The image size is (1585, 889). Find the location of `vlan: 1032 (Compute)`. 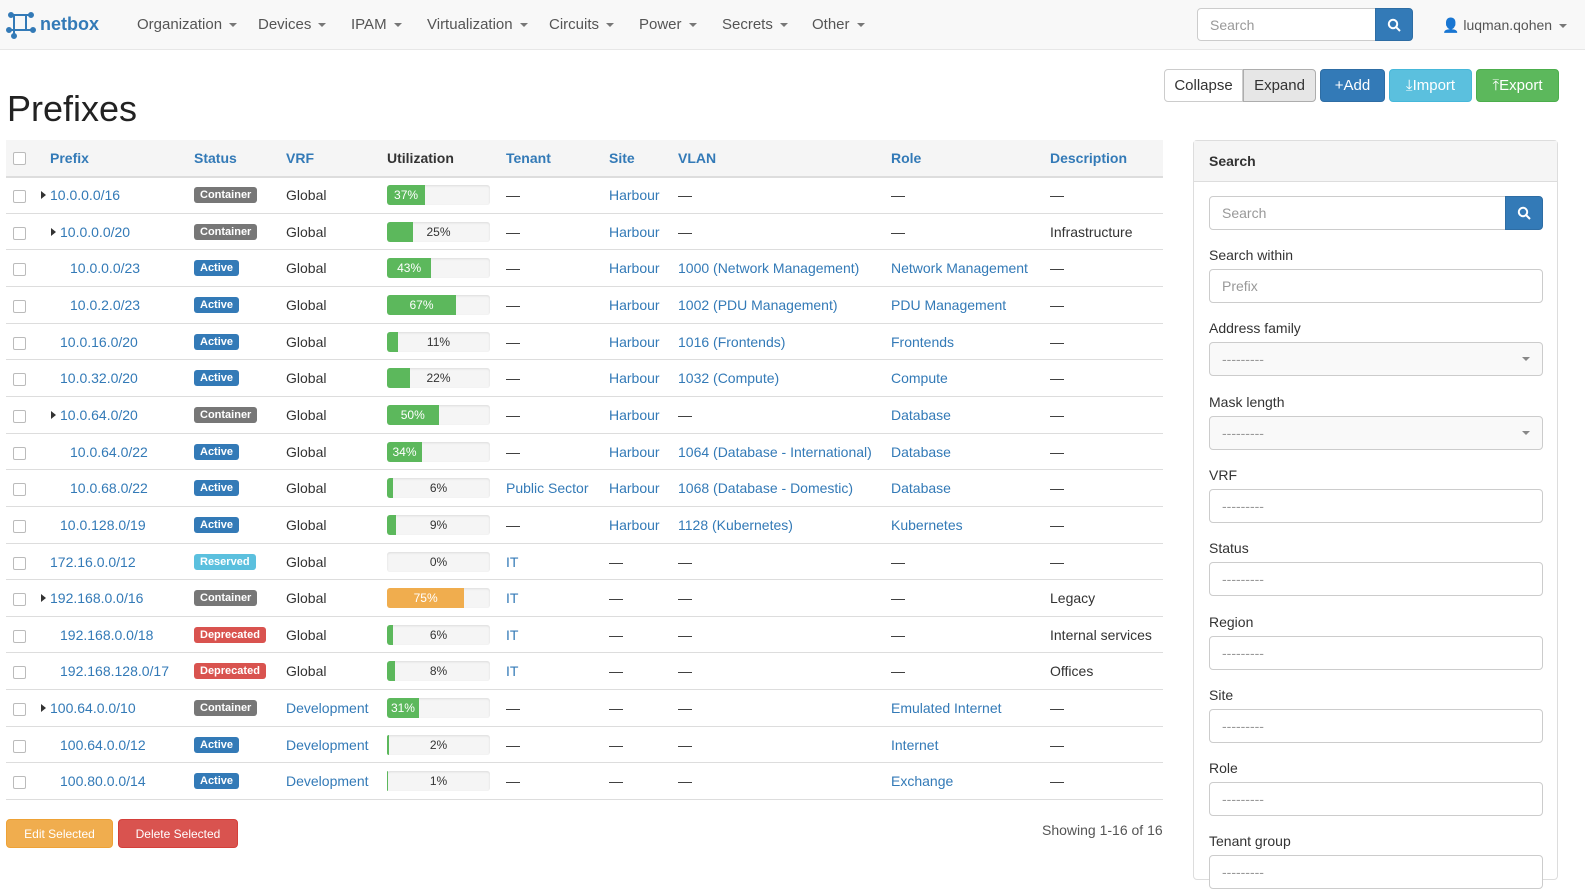

vlan: 1032 (Compute) is located at coordinates (729, 378).